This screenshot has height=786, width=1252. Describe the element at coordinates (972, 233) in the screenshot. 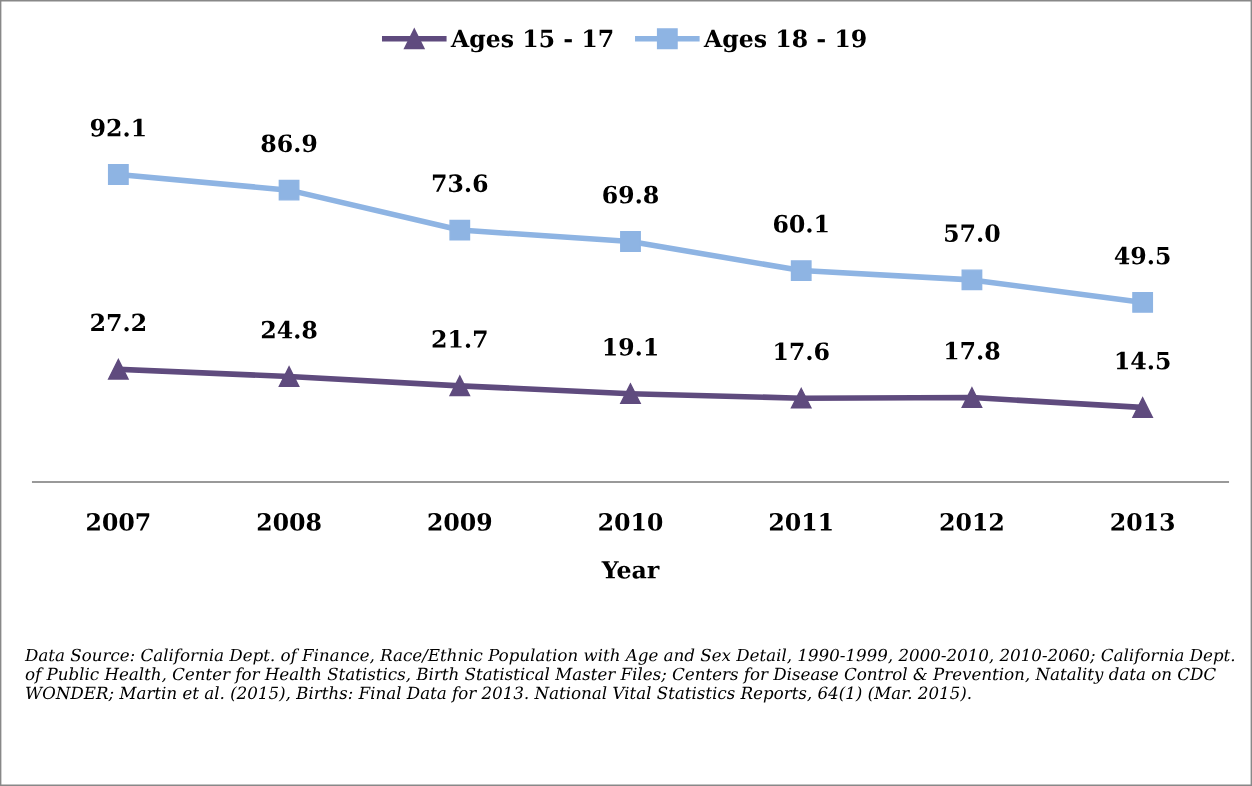

I see `data-label: 57.0` at that location.